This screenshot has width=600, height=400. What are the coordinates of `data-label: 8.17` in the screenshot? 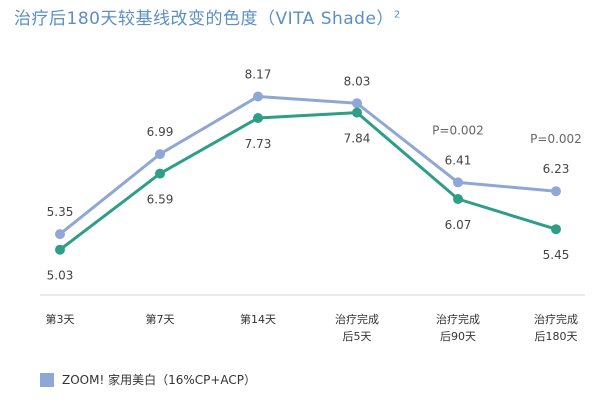 It's located at (258, 75).